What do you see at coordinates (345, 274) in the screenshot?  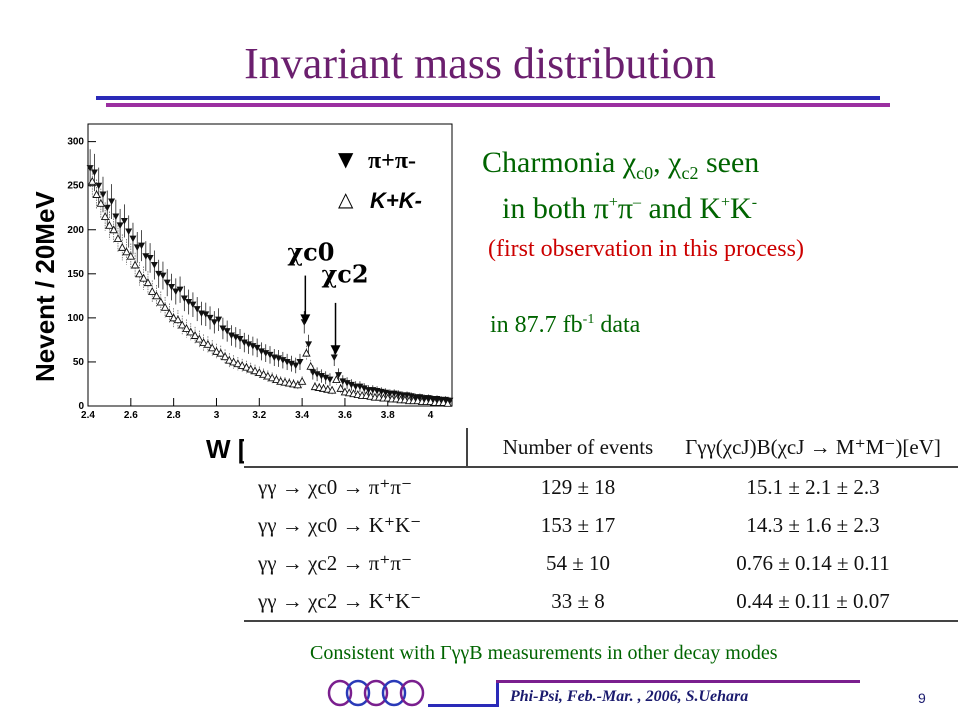 I see `annotation-chi-c2: χc2` at bounding box center [345, 274].